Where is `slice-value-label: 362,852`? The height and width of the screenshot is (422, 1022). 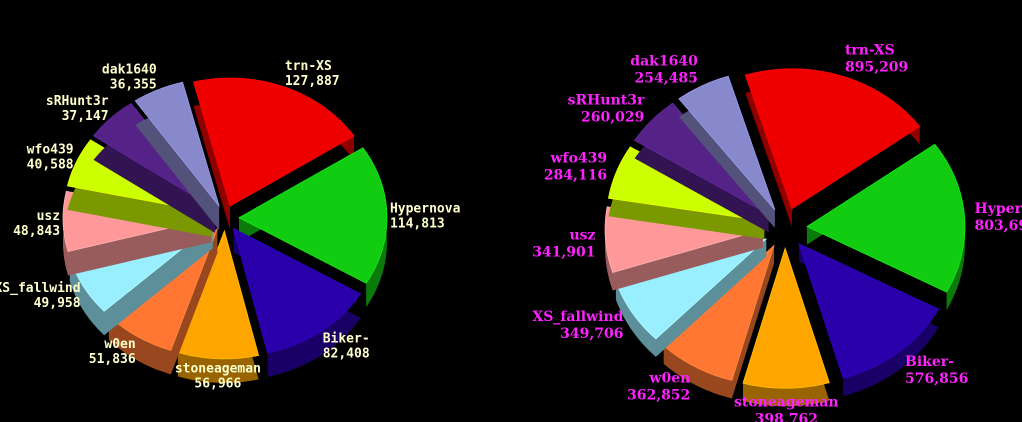 slice-value-label: 362,852 is located at coordinates (658, 395).